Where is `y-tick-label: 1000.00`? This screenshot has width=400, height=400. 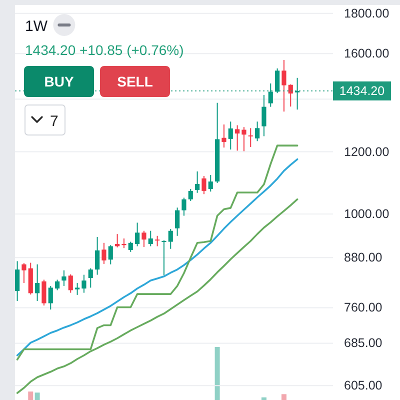
y-tick-label: 1000.00 is located at coordinates (367, 214).